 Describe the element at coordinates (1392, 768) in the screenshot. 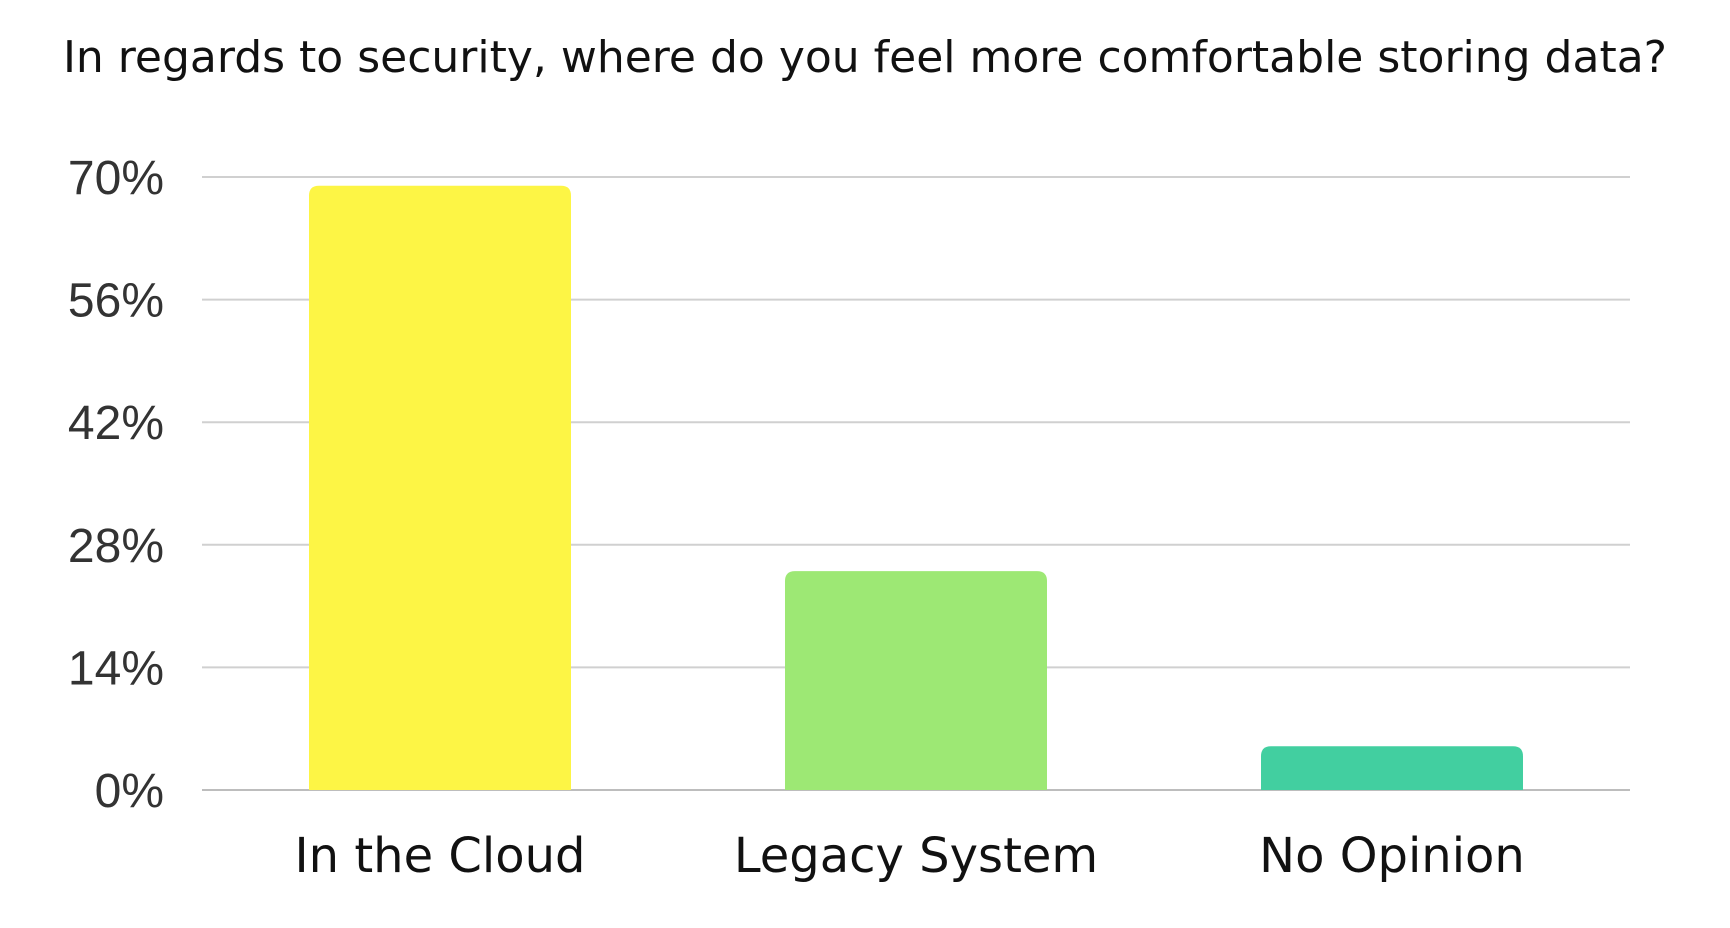

I see `bar-no-opinion` at that location.